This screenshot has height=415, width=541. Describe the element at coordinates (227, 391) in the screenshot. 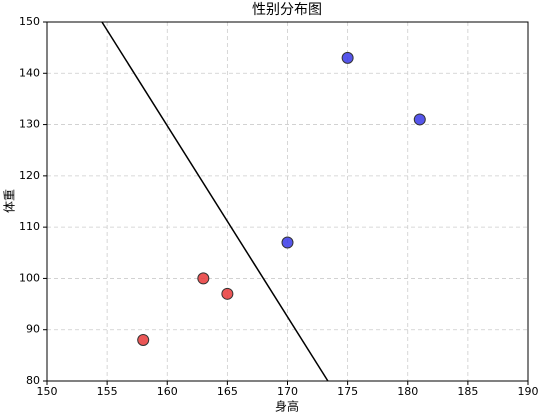

I see `x-tick-label: 165` at that location.